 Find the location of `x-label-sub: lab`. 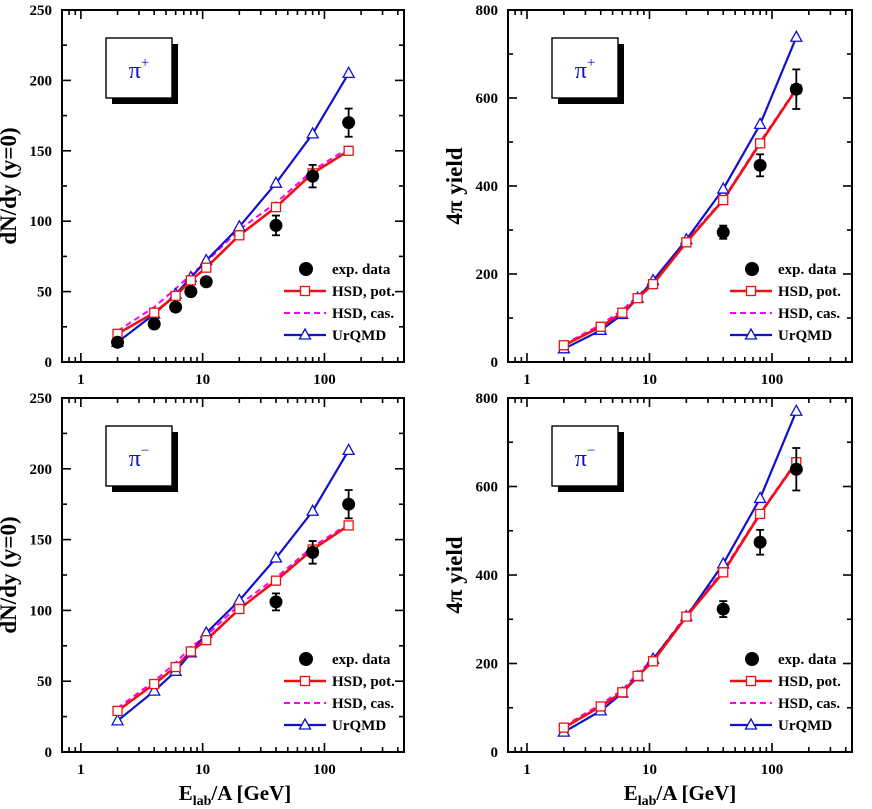

x-label-sub: lab is located at coordinates (647, 801).